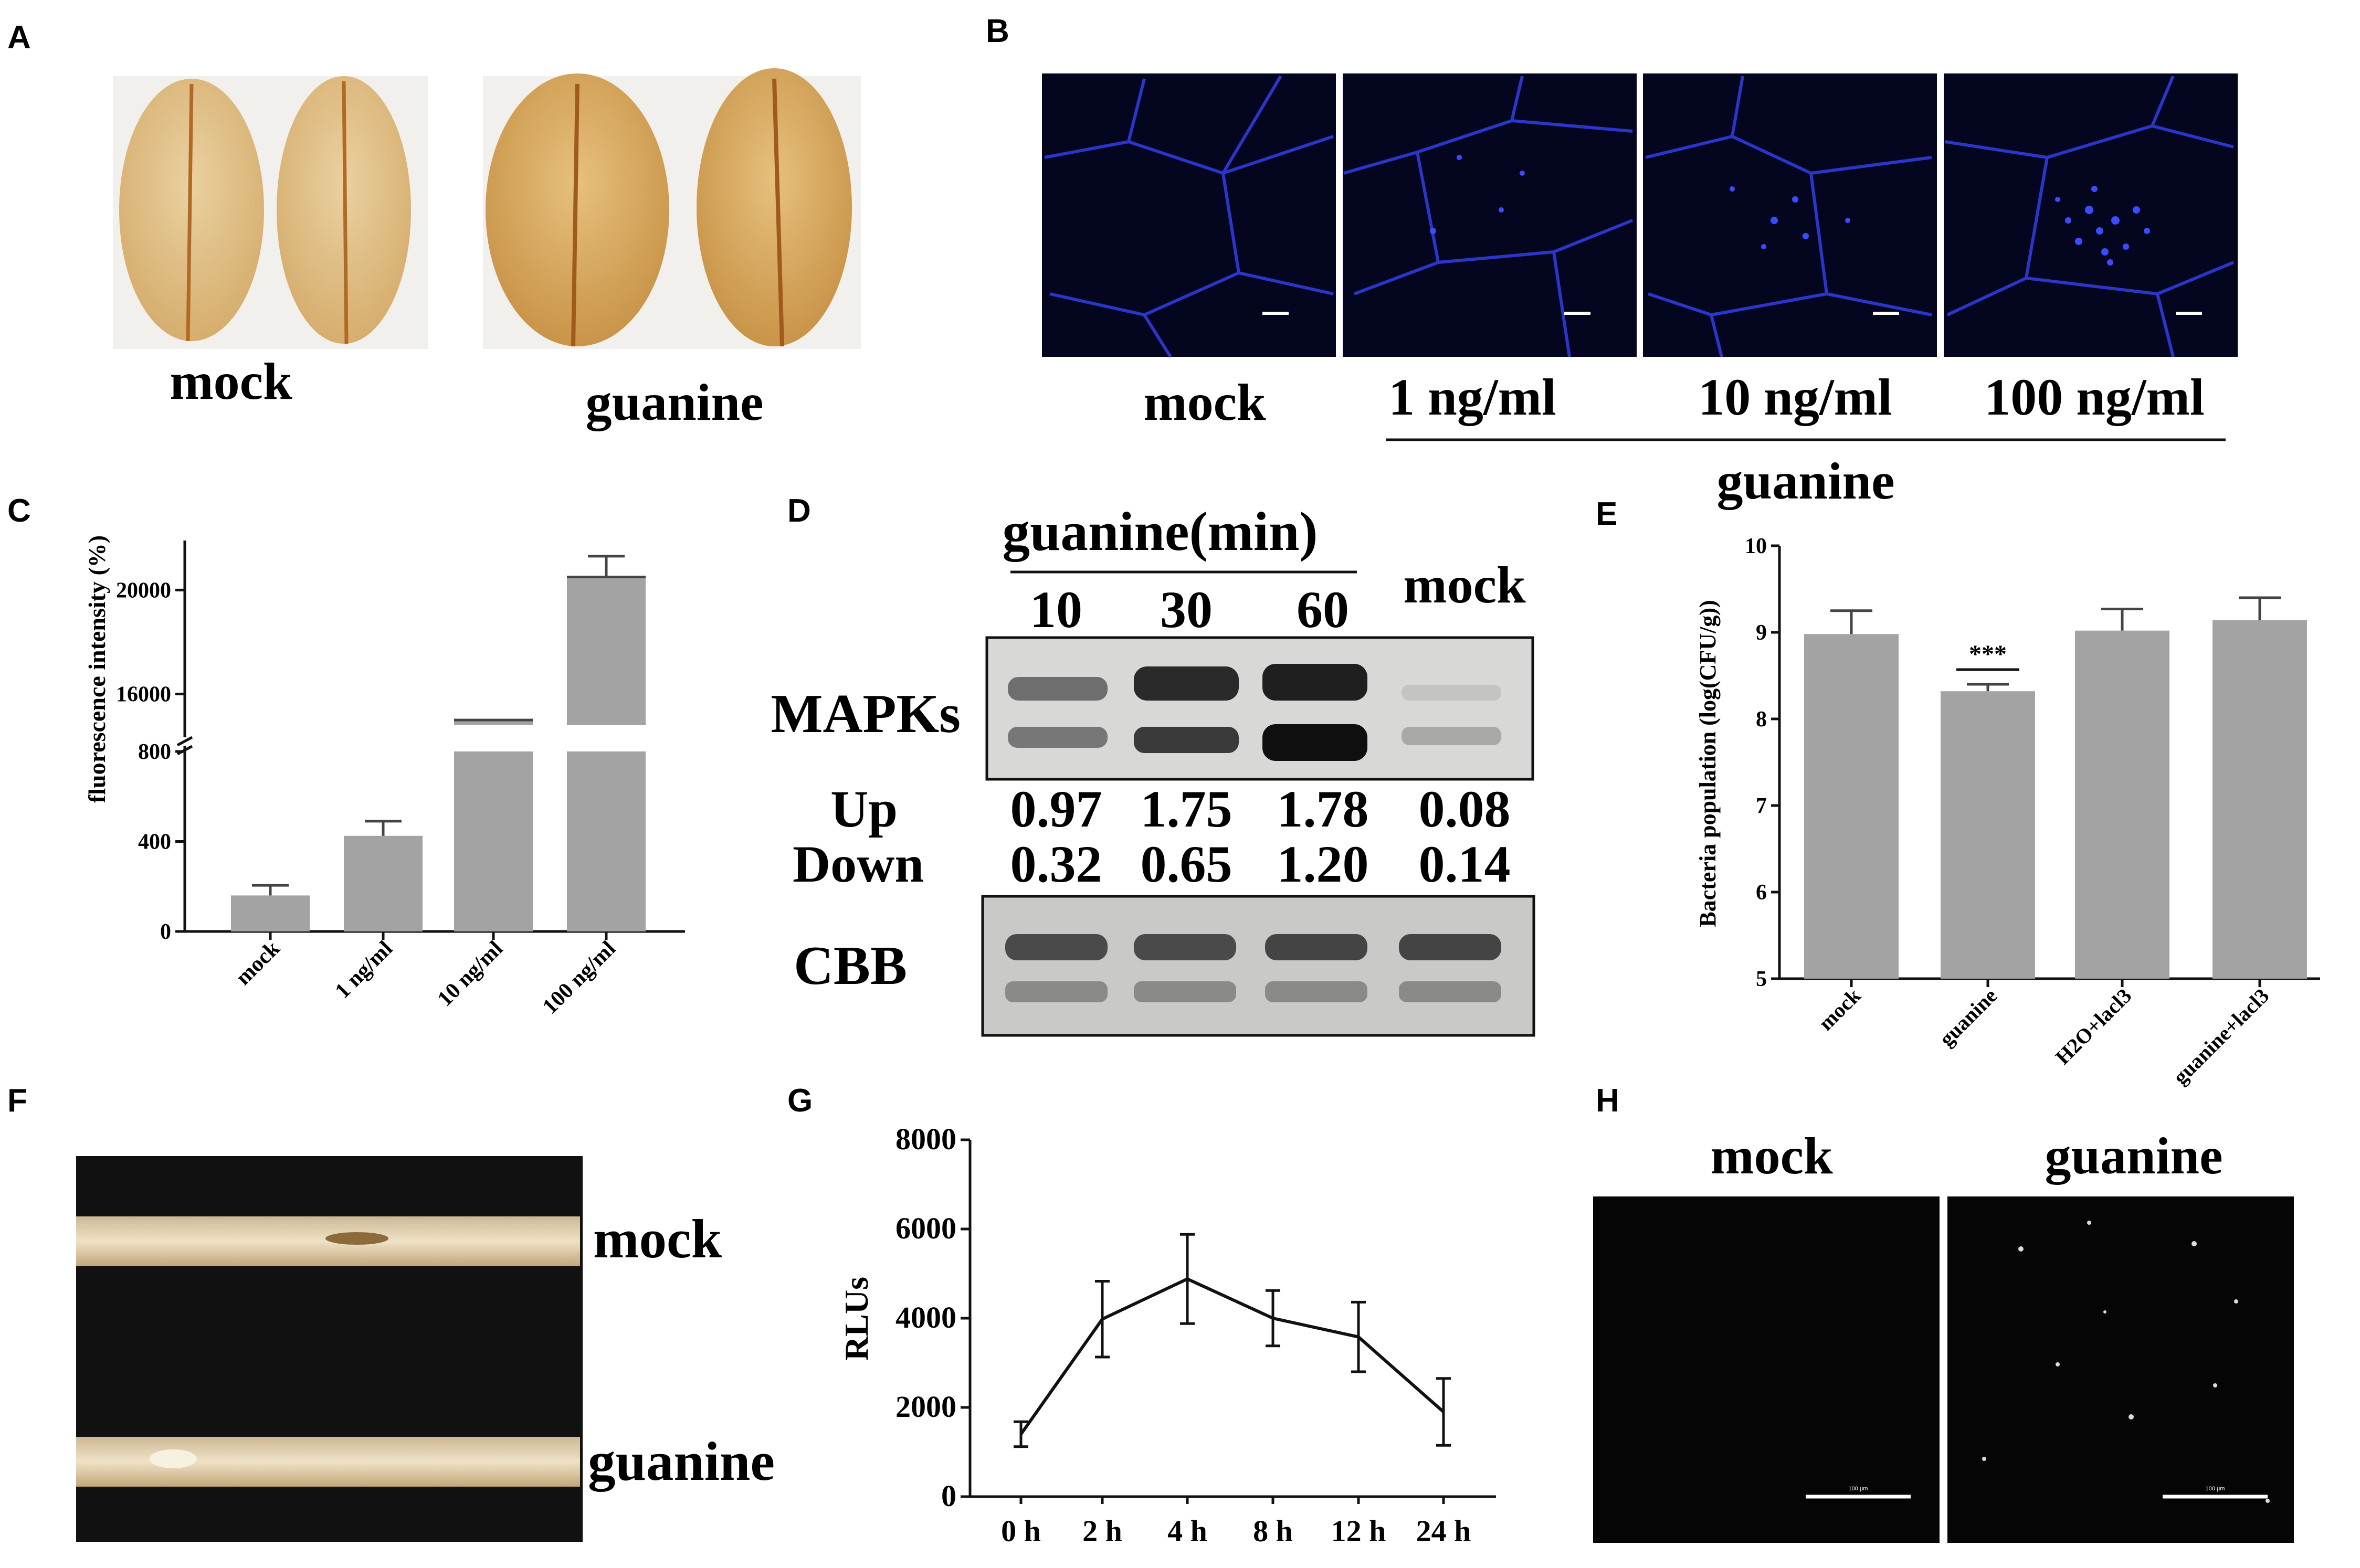 This screenshot has width=2360, height=1568. Describe the element at coordinates (1273, 1531) in the screenshot. I see `x-tick-label: 8 h` at that location.